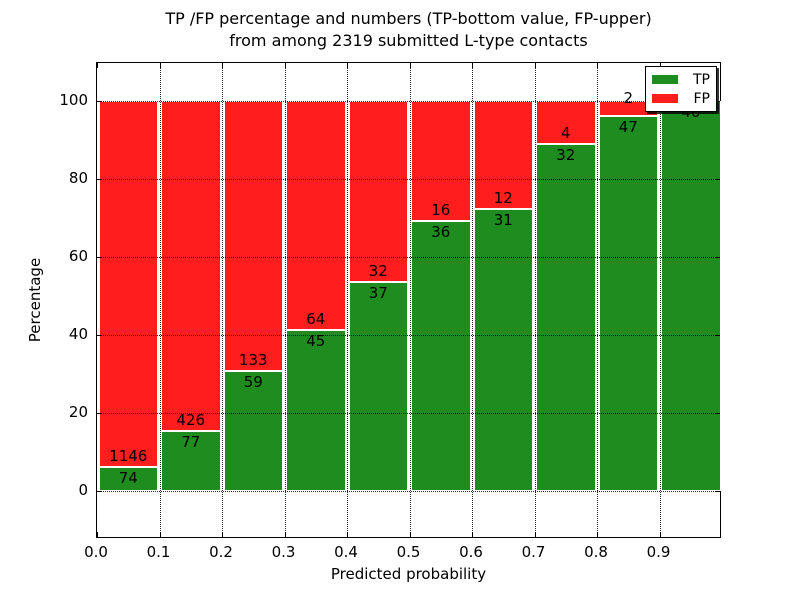  Describe the element at coordinates (408, 574) in the screenshot. I see `x-axis-label: Predicted probability` at that location.